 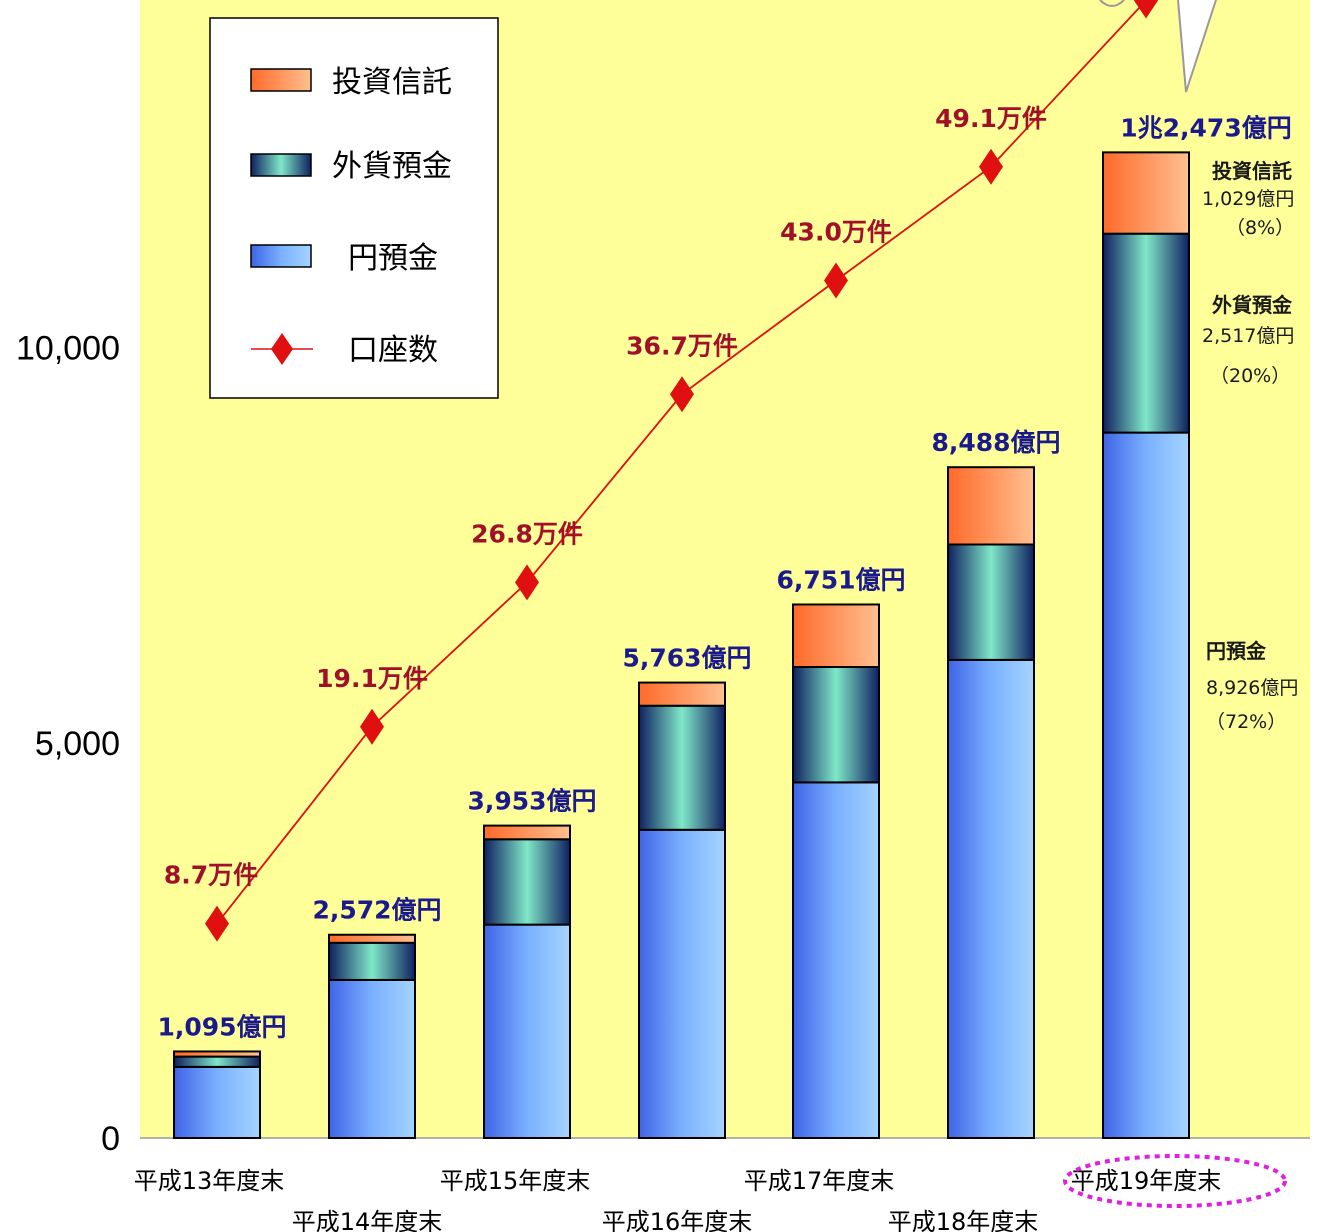 What do you see at coordinates (77, 744) in the screenshot?
I see `y-tick-label: 5,000` at bounding box center [77, 744].